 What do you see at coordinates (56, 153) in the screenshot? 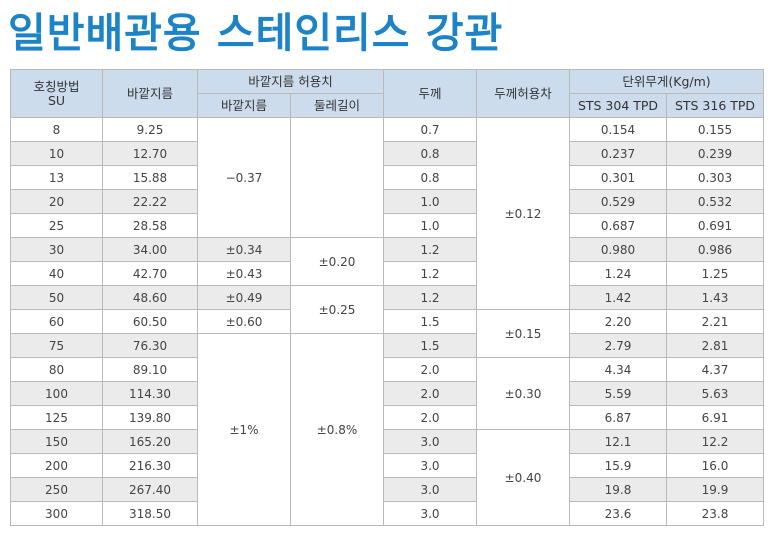
I see `nominal-size-cell: 10` at bounding box center [56, 153].